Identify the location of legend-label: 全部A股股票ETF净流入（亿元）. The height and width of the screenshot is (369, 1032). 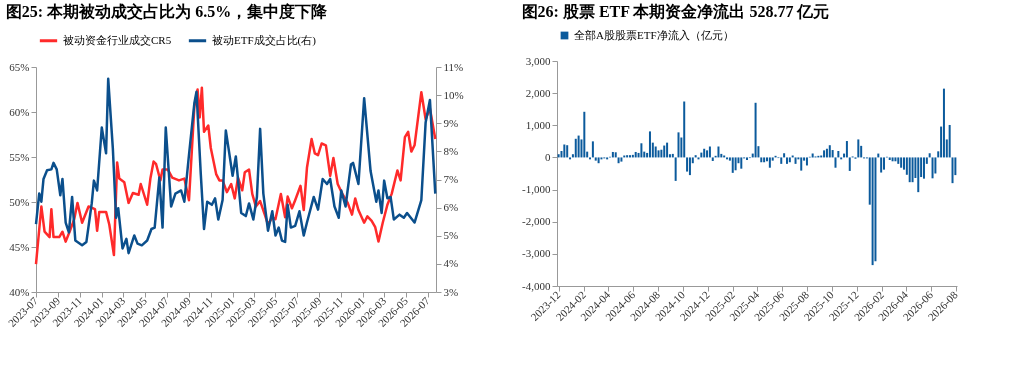
(654, 34).